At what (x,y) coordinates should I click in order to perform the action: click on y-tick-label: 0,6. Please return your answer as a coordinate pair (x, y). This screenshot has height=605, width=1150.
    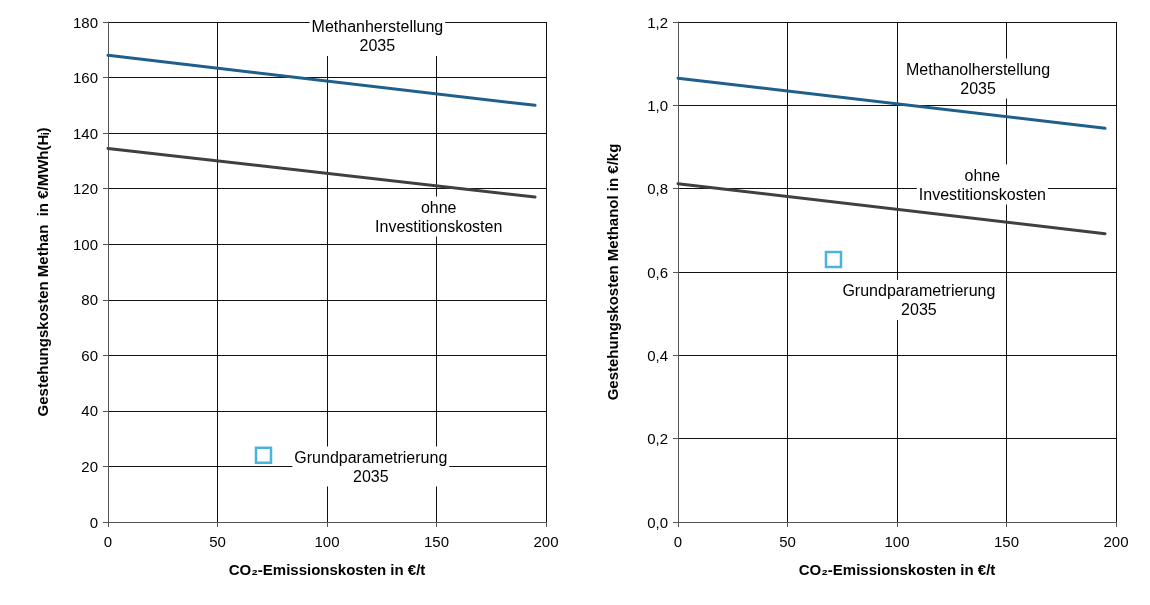
    Looking at the image, I should click on (657, 272).